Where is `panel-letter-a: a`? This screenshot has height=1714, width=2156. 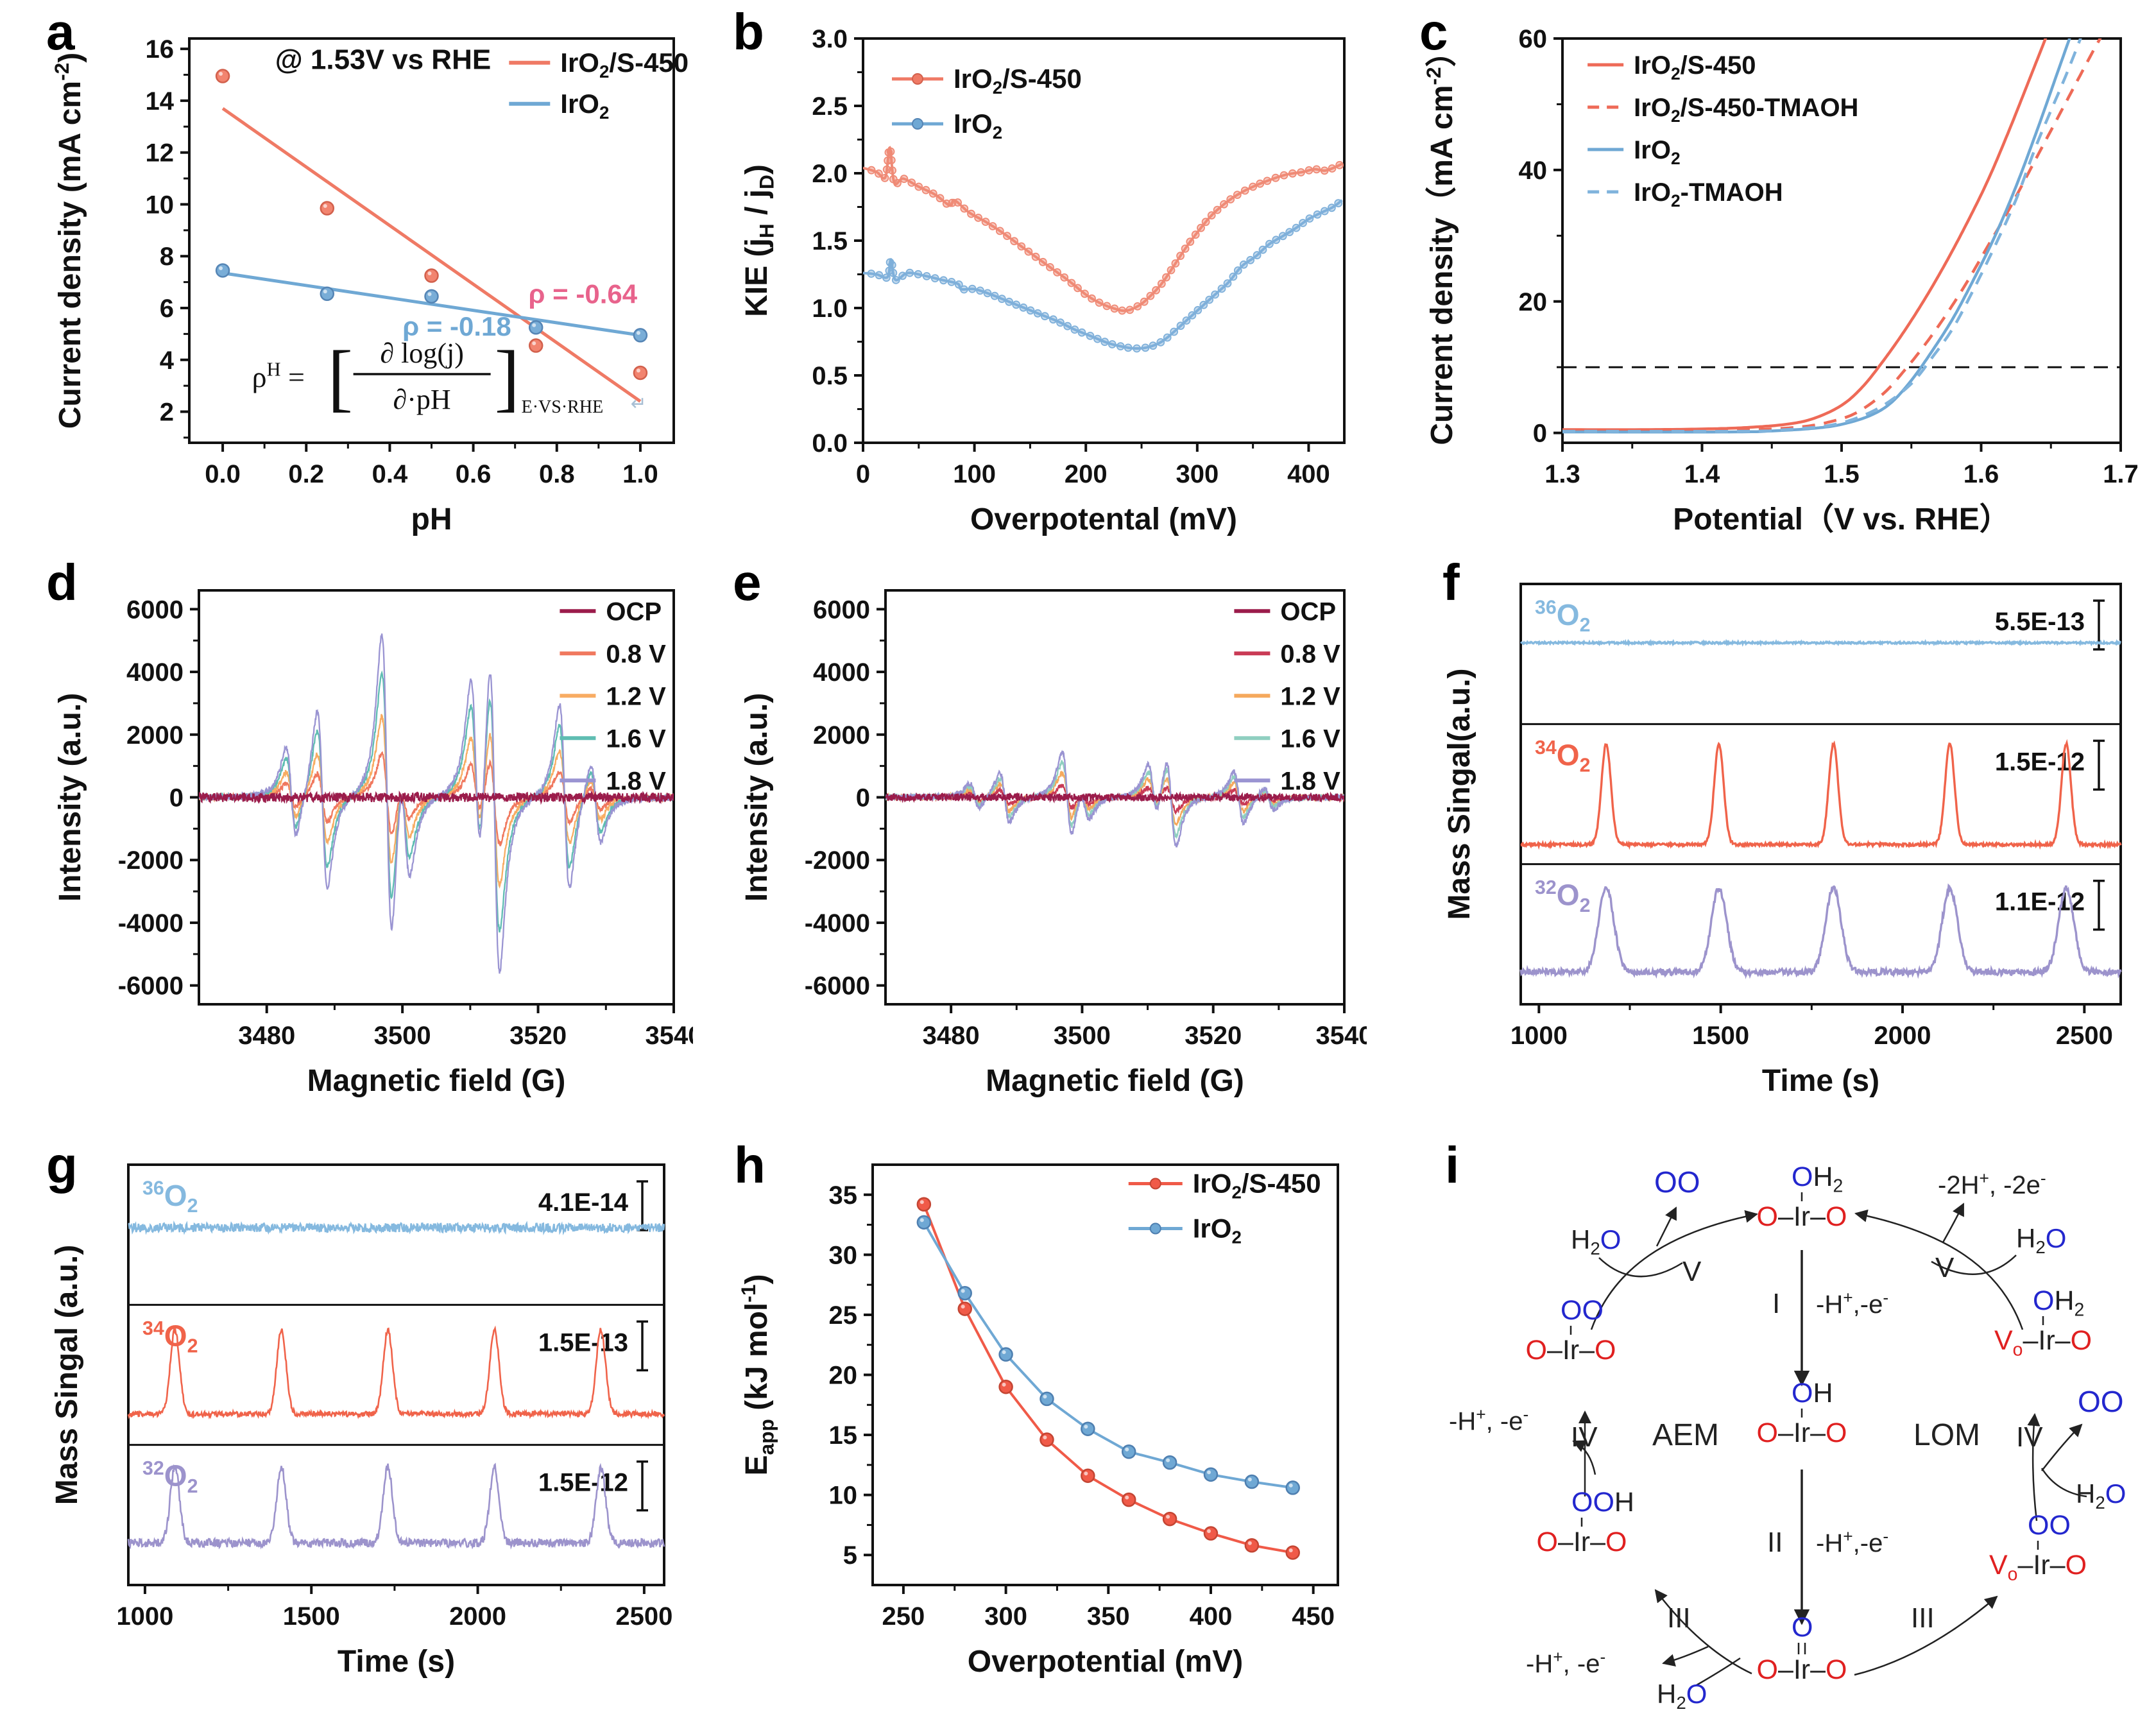
panel-letter-a: a is located at coordinates (61, 31).